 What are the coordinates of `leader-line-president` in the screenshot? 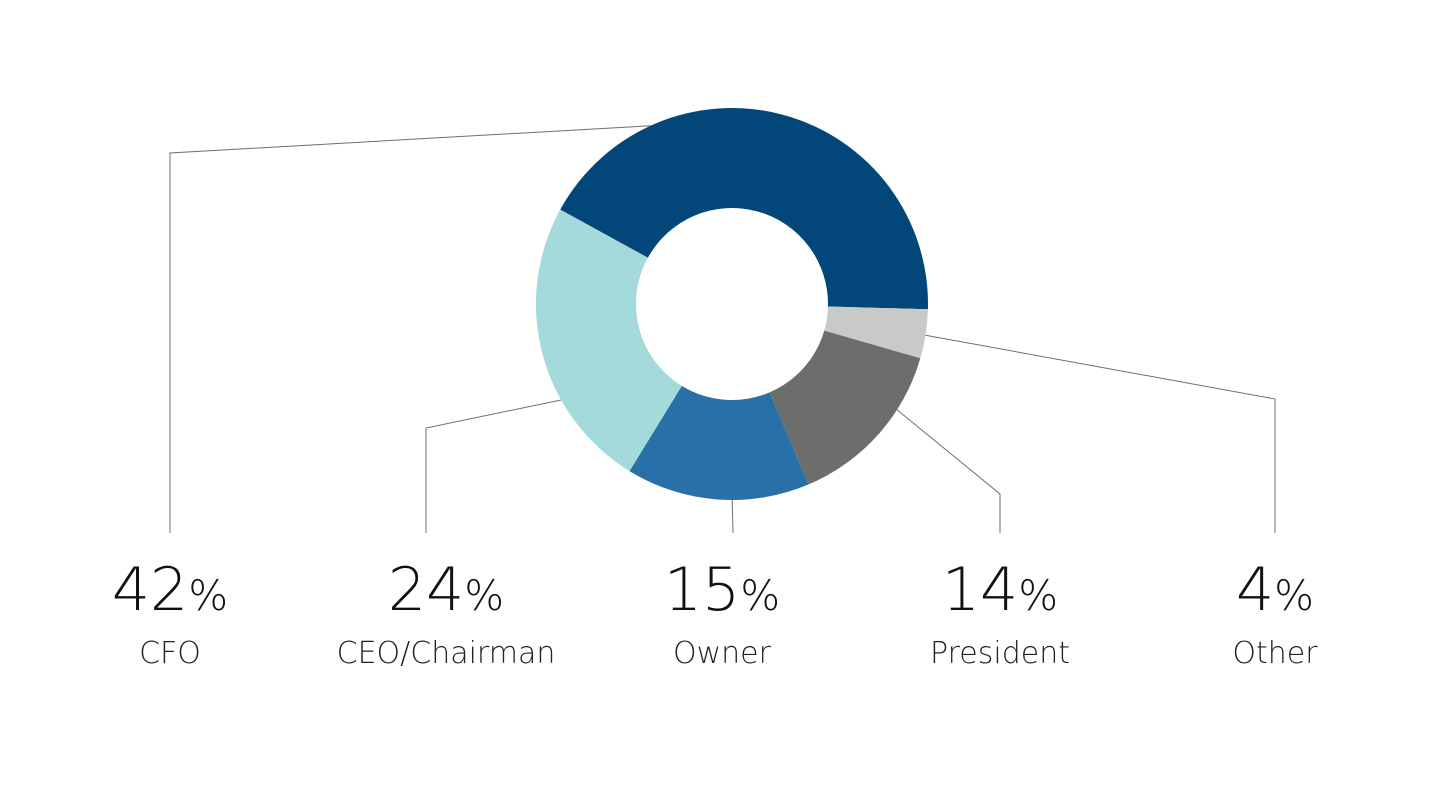 It's located at (948, 471).